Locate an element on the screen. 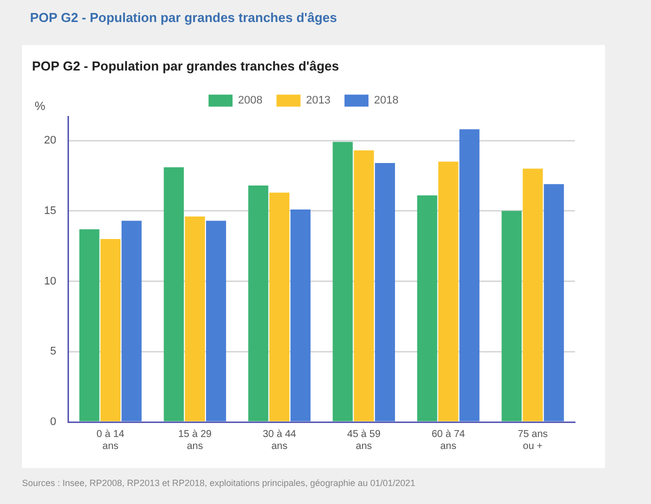  chart-title: POP G2 - Population par grandes tranches d'âges is located at coordinates (185, 66).